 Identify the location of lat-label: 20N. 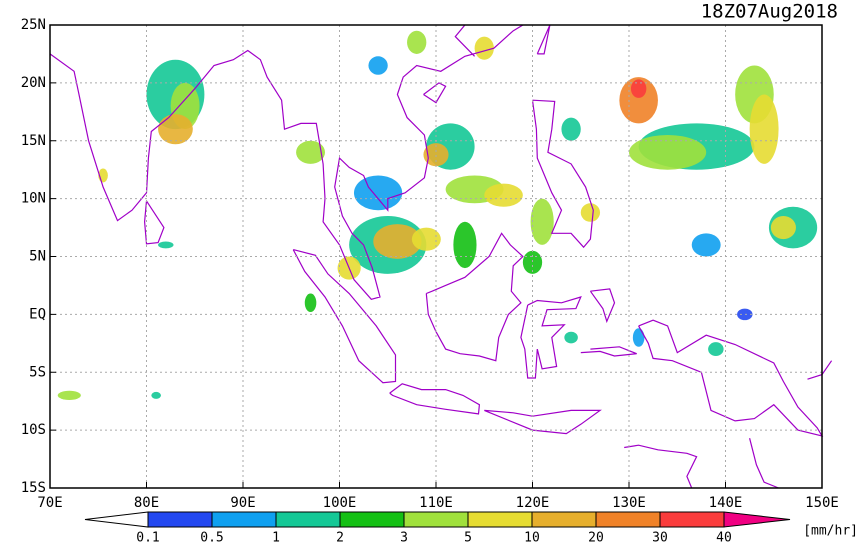
(33, 83).